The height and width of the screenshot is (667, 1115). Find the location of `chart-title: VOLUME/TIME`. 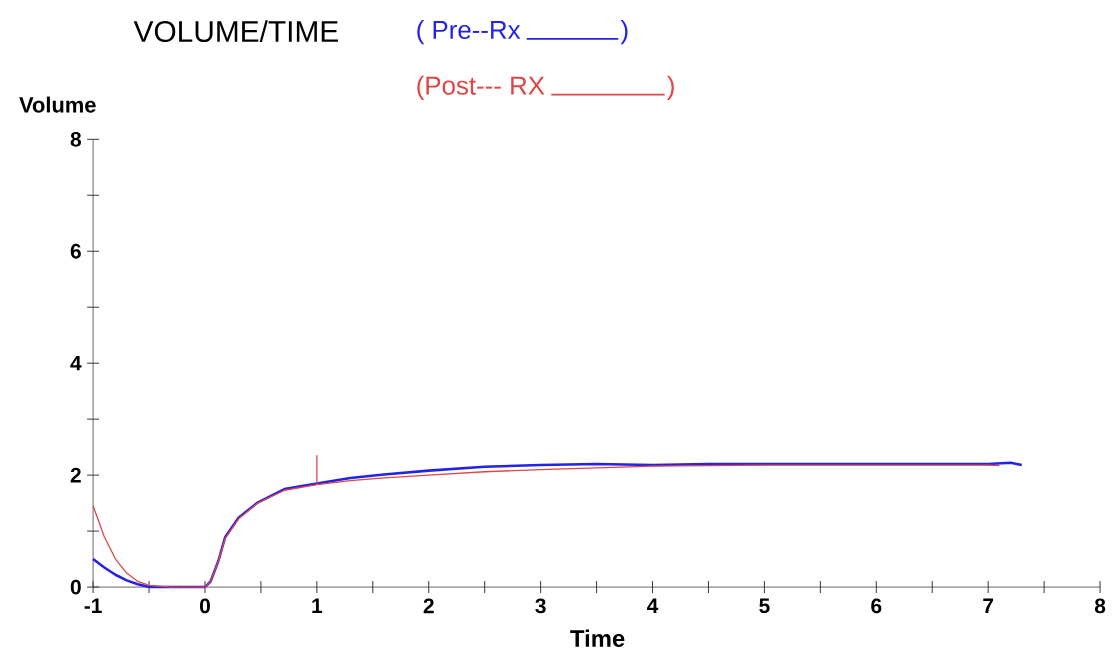

chart-title: VOLUME/TIME is located at coordinates (235, 31).